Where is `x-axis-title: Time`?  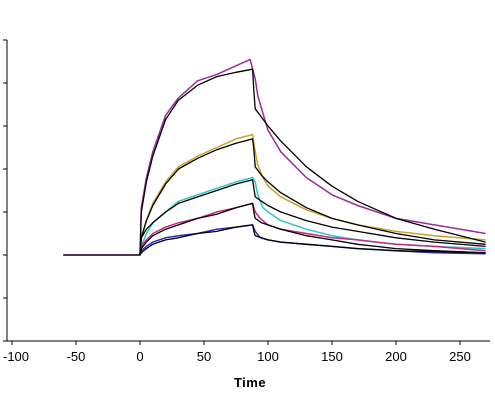
x-axis-title: Time is located at coordinates (250, 382).